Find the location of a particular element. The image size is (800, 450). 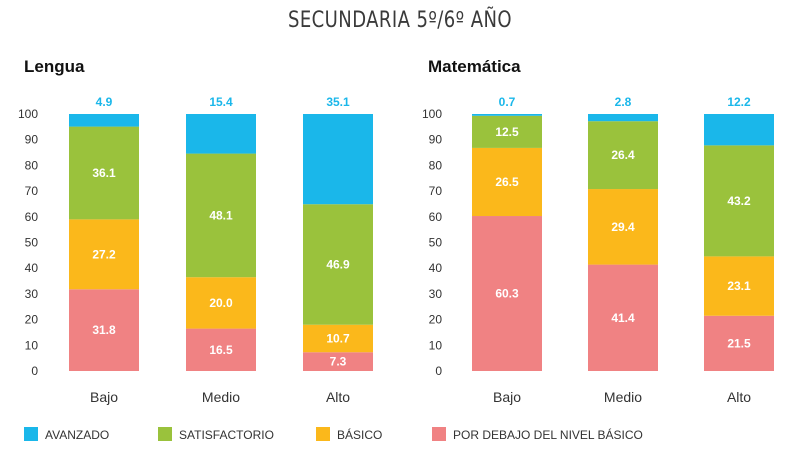

panel-title-1: Matemática is located at coordinates (474, 66).